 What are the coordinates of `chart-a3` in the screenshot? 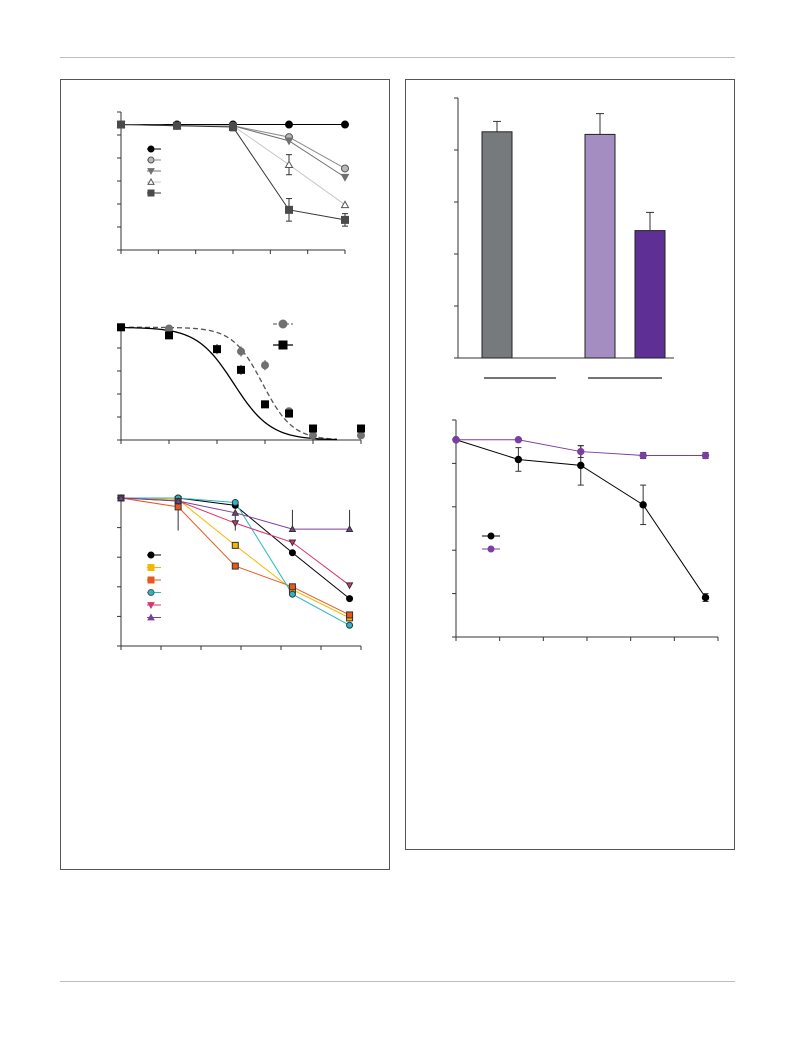 It's located at (239, 571).